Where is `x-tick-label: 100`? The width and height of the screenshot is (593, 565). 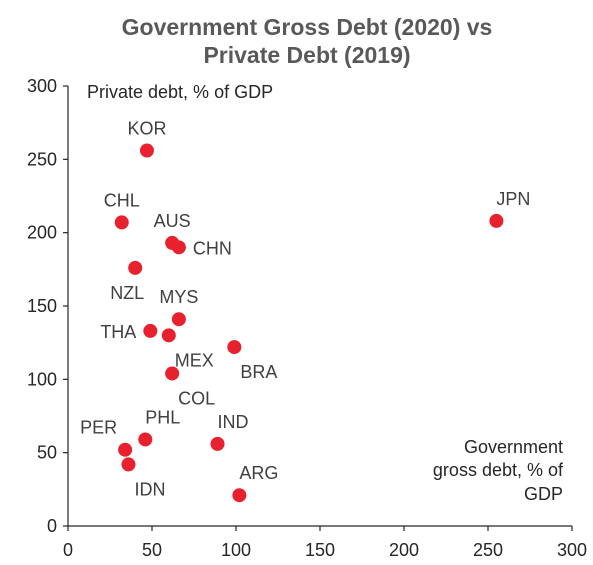 x-tick-label: 100 is located at coordinates (236, 550).